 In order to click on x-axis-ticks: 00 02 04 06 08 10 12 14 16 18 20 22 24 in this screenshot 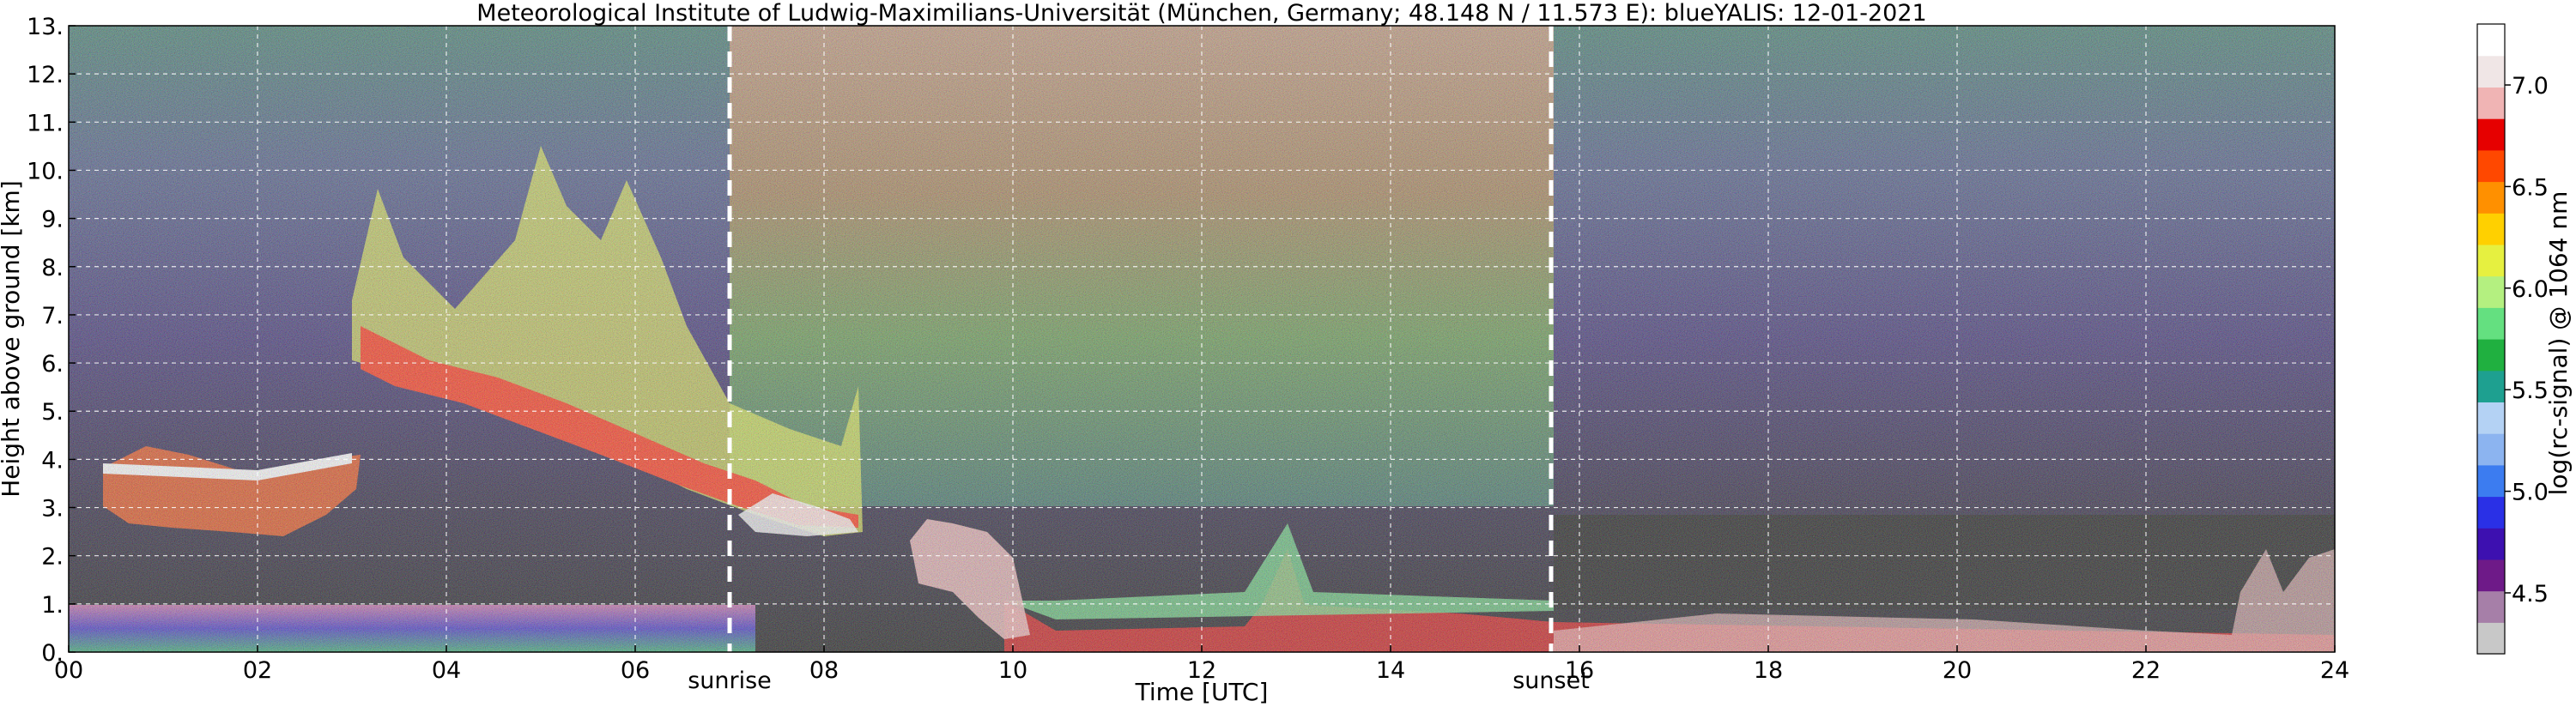, I will do `click(1201, 664)`.